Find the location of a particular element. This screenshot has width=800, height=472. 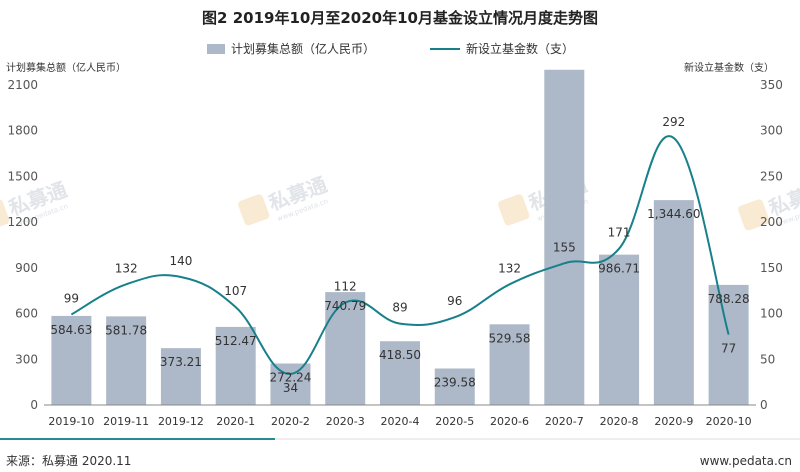

bar-value-label: 529.58 is located at coordinates (510, 338).